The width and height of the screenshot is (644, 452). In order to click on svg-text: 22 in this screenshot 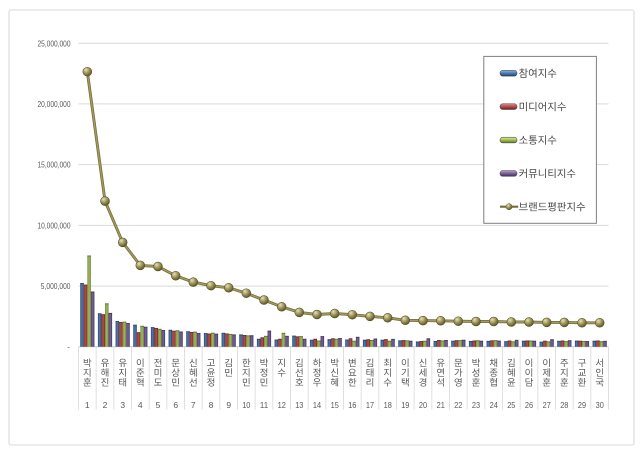, I will do `click(458, 405)`.